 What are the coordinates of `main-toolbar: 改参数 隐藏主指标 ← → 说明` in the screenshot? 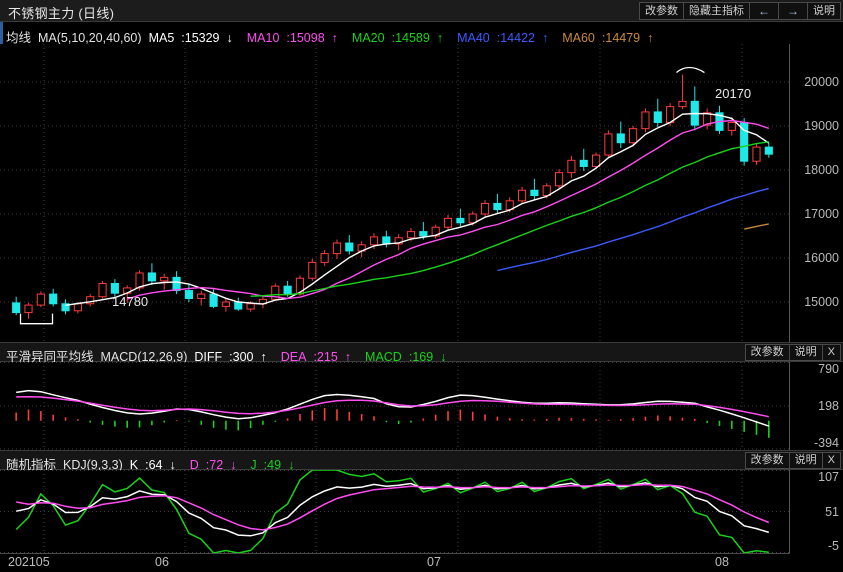 It's located at (740, 11).